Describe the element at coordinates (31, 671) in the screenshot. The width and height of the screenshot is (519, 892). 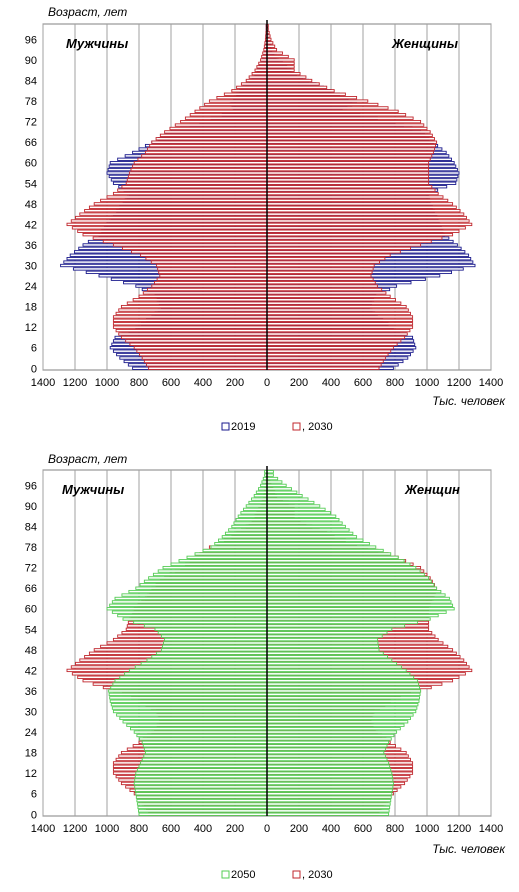
I see `y-tick-label: 42` at that location.